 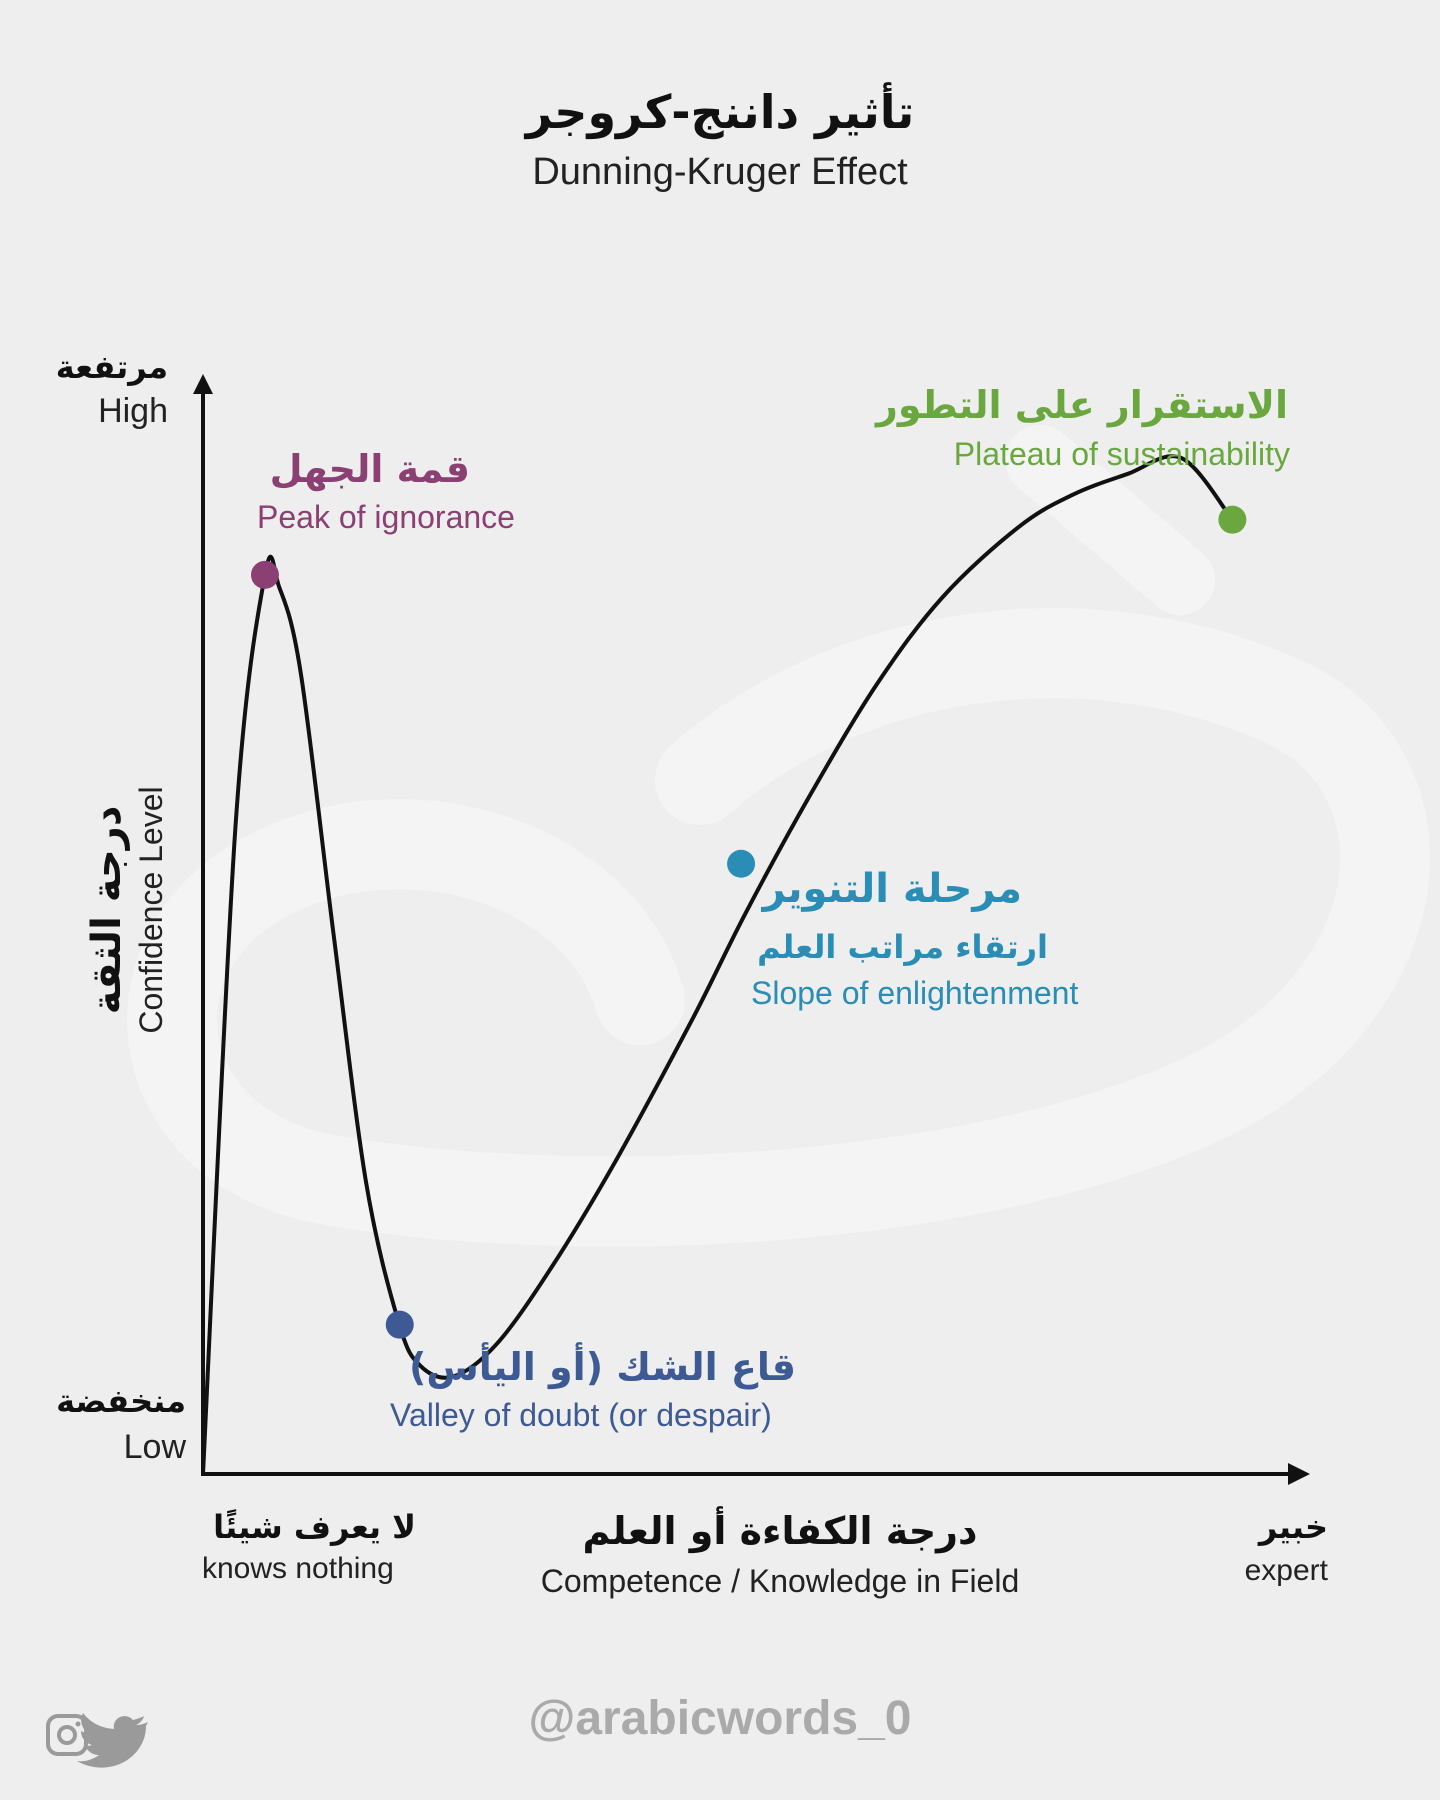 What do you see at coordinates (399, 1324) in the screenshot?
I see `point-valley` at bounding box center [399, 1324].